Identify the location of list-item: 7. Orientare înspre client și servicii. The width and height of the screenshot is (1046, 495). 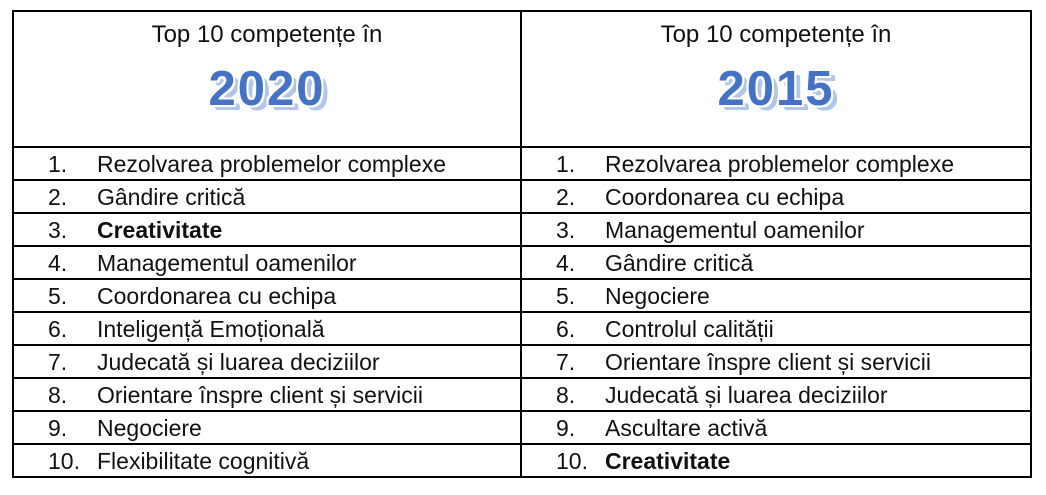
(776, 362).